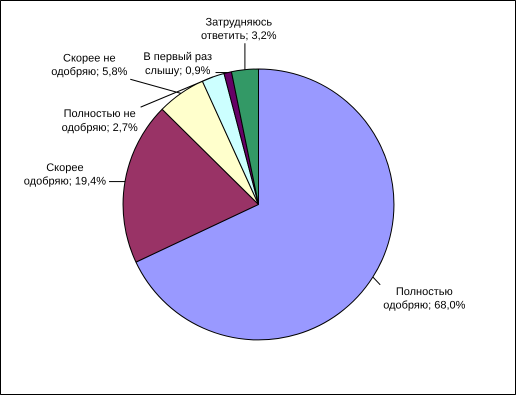  What do you see at coordinates (89, 65) in the screenshot?
I see `slice-label: Скорее не одобряю; 5,8%` at bounding box center [89, 65].